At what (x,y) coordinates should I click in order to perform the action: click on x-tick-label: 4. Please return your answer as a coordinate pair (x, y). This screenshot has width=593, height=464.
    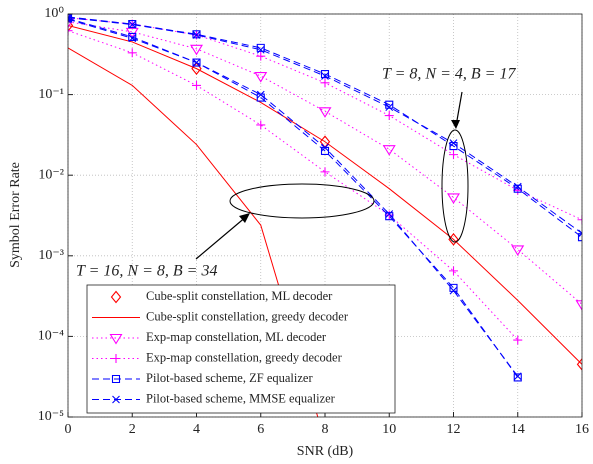
    Looking at the image, I should click on (196, 429).